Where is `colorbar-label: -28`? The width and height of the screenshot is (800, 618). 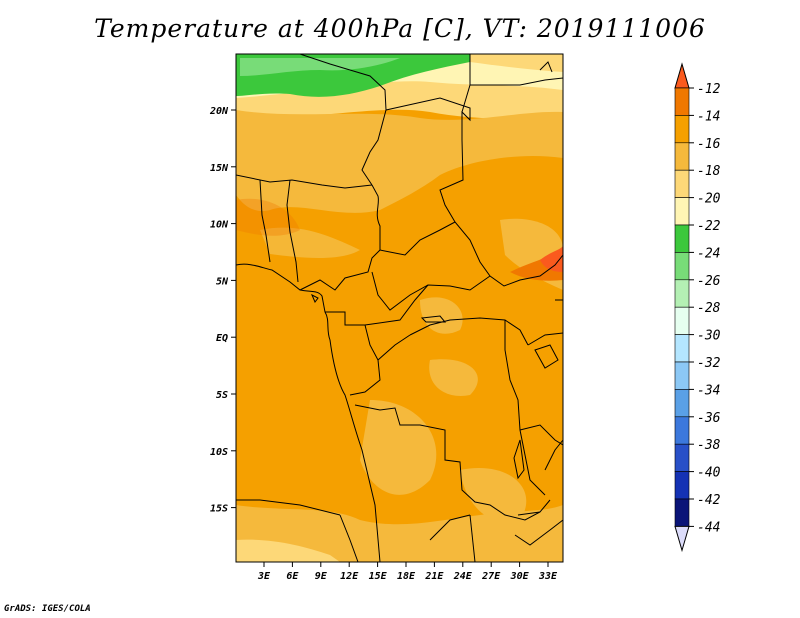 colorbar-label: -28 is located at coordinates (709, 308).